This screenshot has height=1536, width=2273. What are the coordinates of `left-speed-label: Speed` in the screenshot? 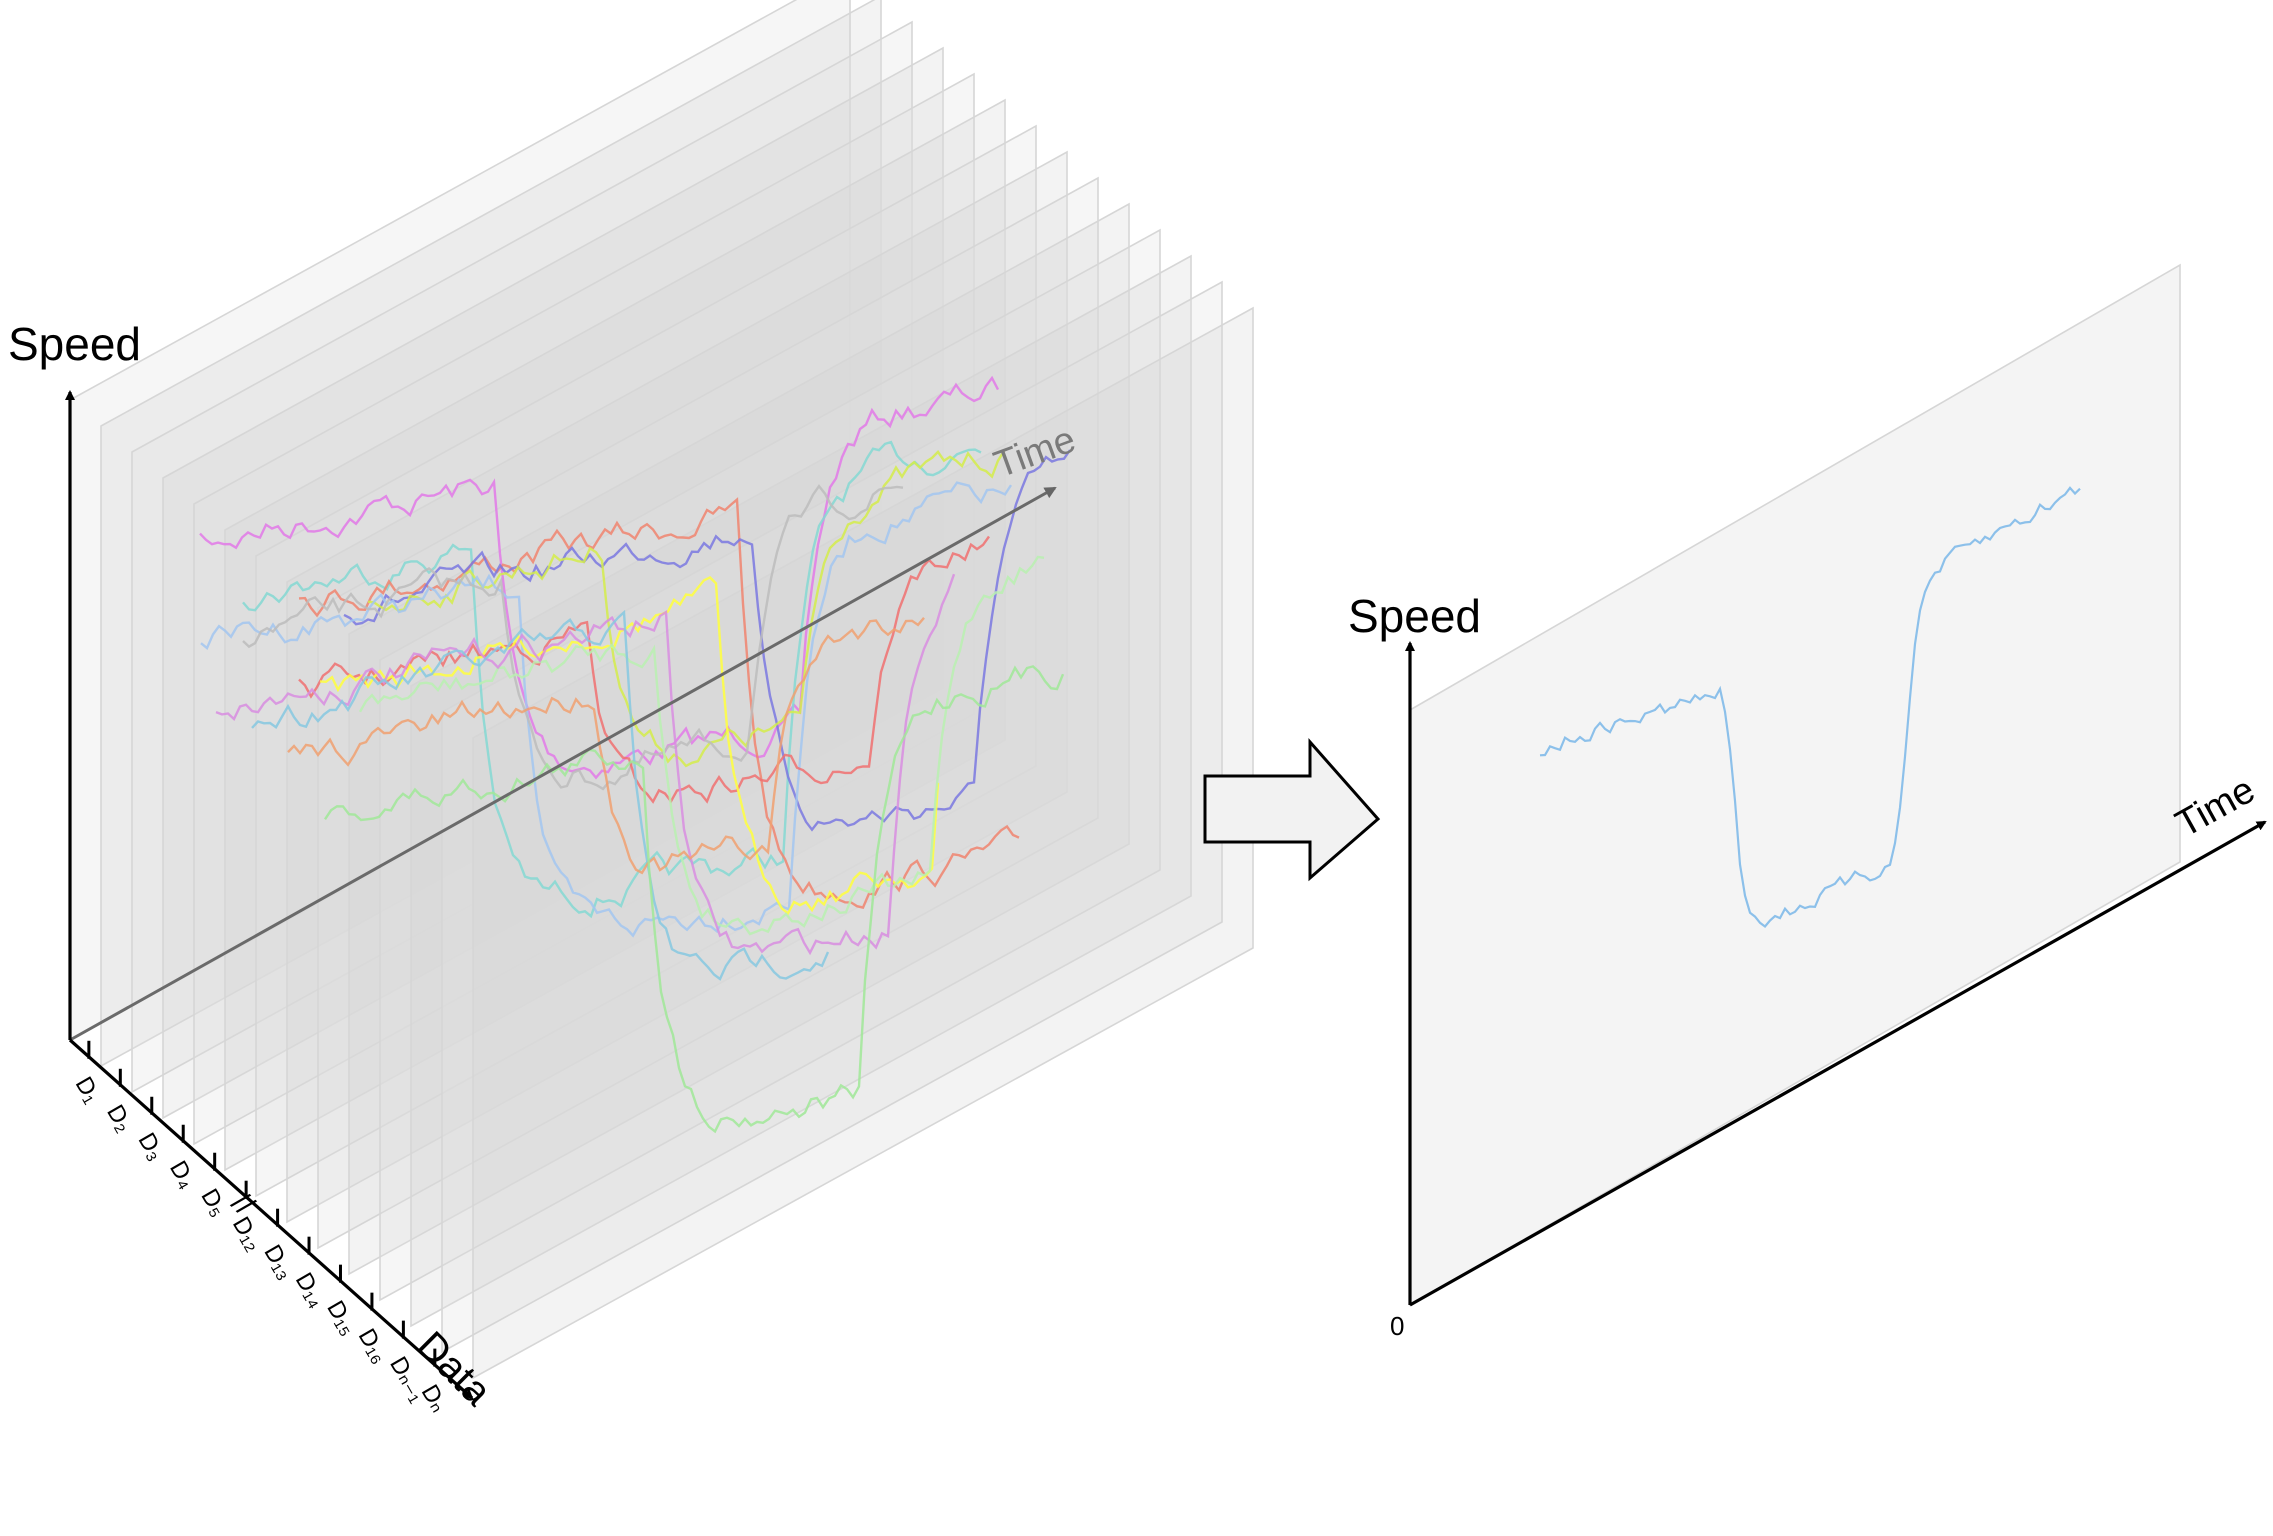 It's located at (74, 344).